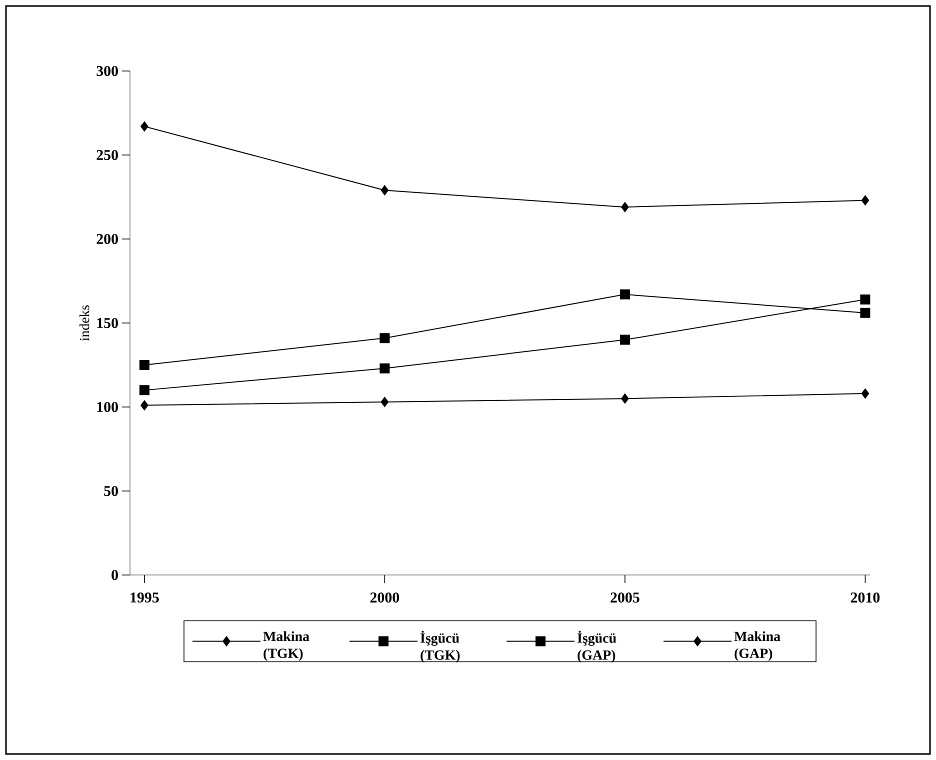 This screenshot has width=936, height=760. I want to click on x-tick-label: 1995, so click(144, 597).